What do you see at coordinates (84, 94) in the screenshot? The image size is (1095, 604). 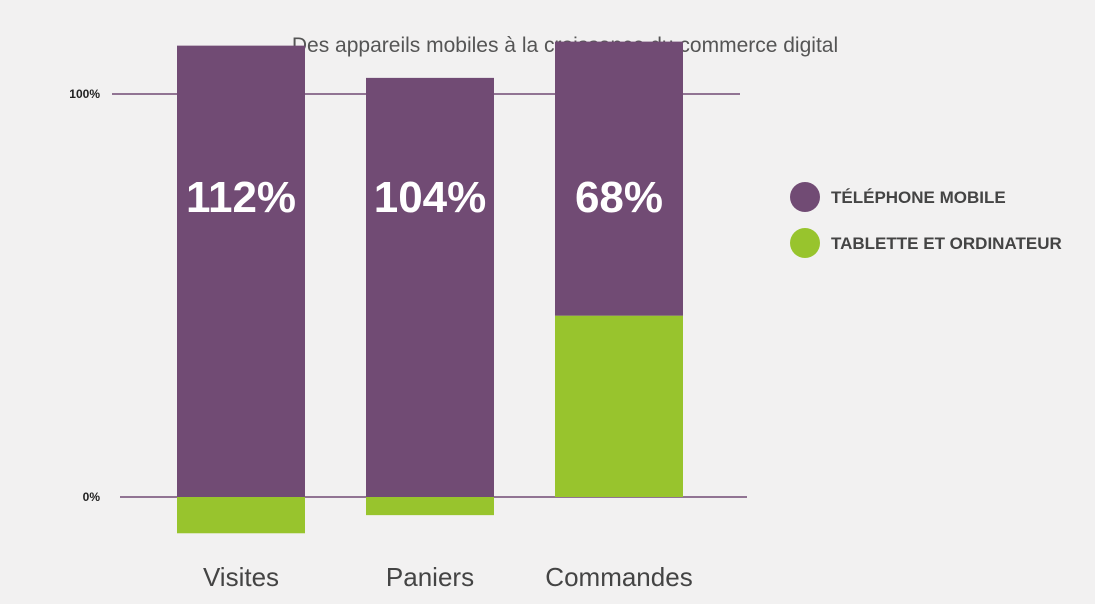 I see `y-tick-label-100: 100%` at bounding box center [84, 94].